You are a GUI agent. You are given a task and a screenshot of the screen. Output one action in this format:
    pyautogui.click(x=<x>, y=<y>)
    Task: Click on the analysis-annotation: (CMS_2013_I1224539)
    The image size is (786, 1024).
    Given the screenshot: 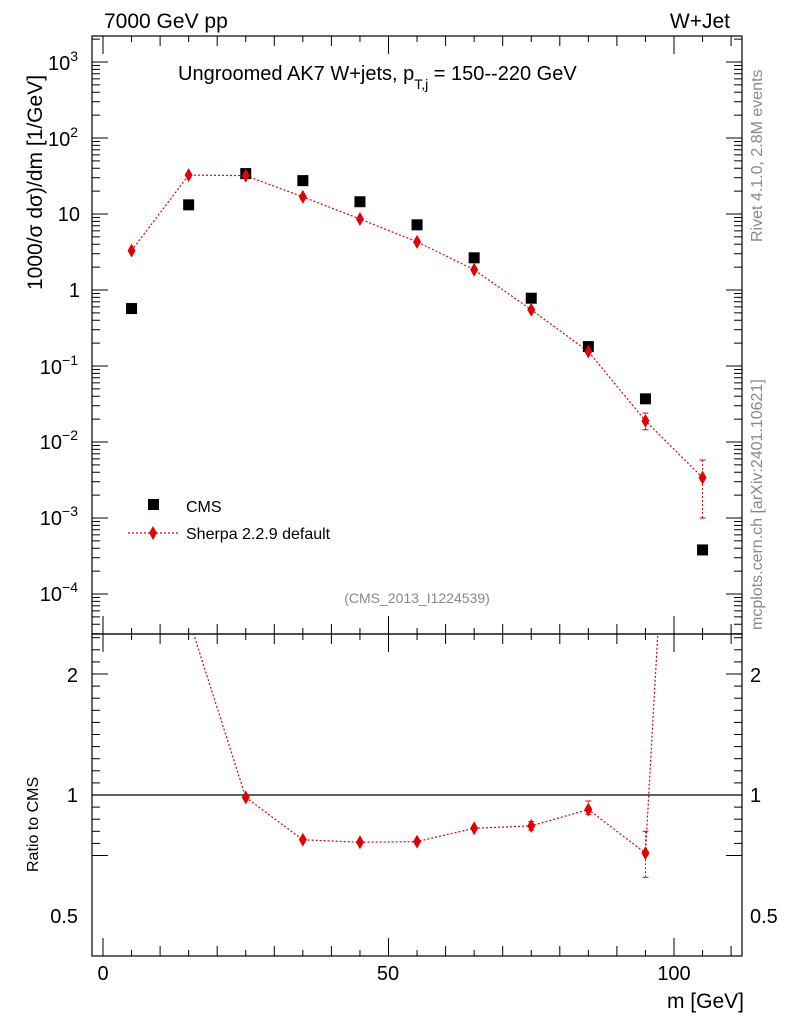 What is the action you would take?
    pyautogui.click(x=417, y=598)
    